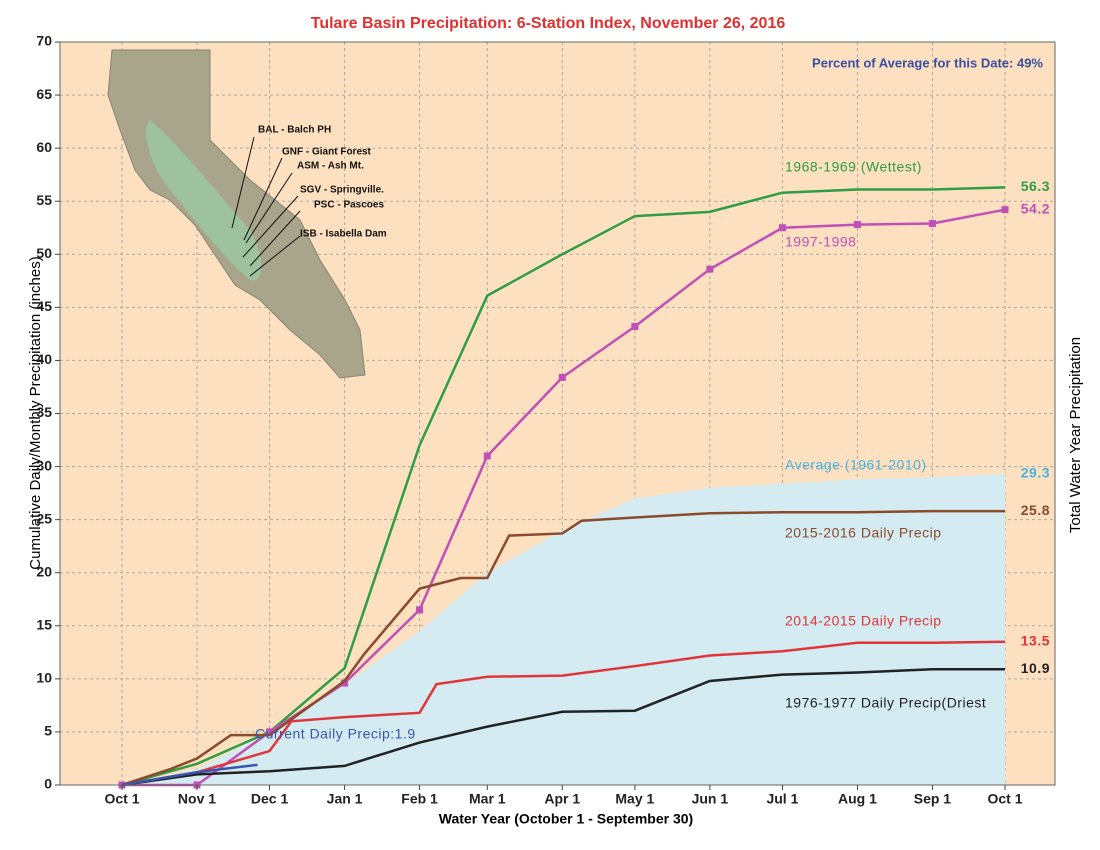 The width and height of the screenshot is (1100, 850). I want to click on end-value-label: 25.8, so click(1035, 510).